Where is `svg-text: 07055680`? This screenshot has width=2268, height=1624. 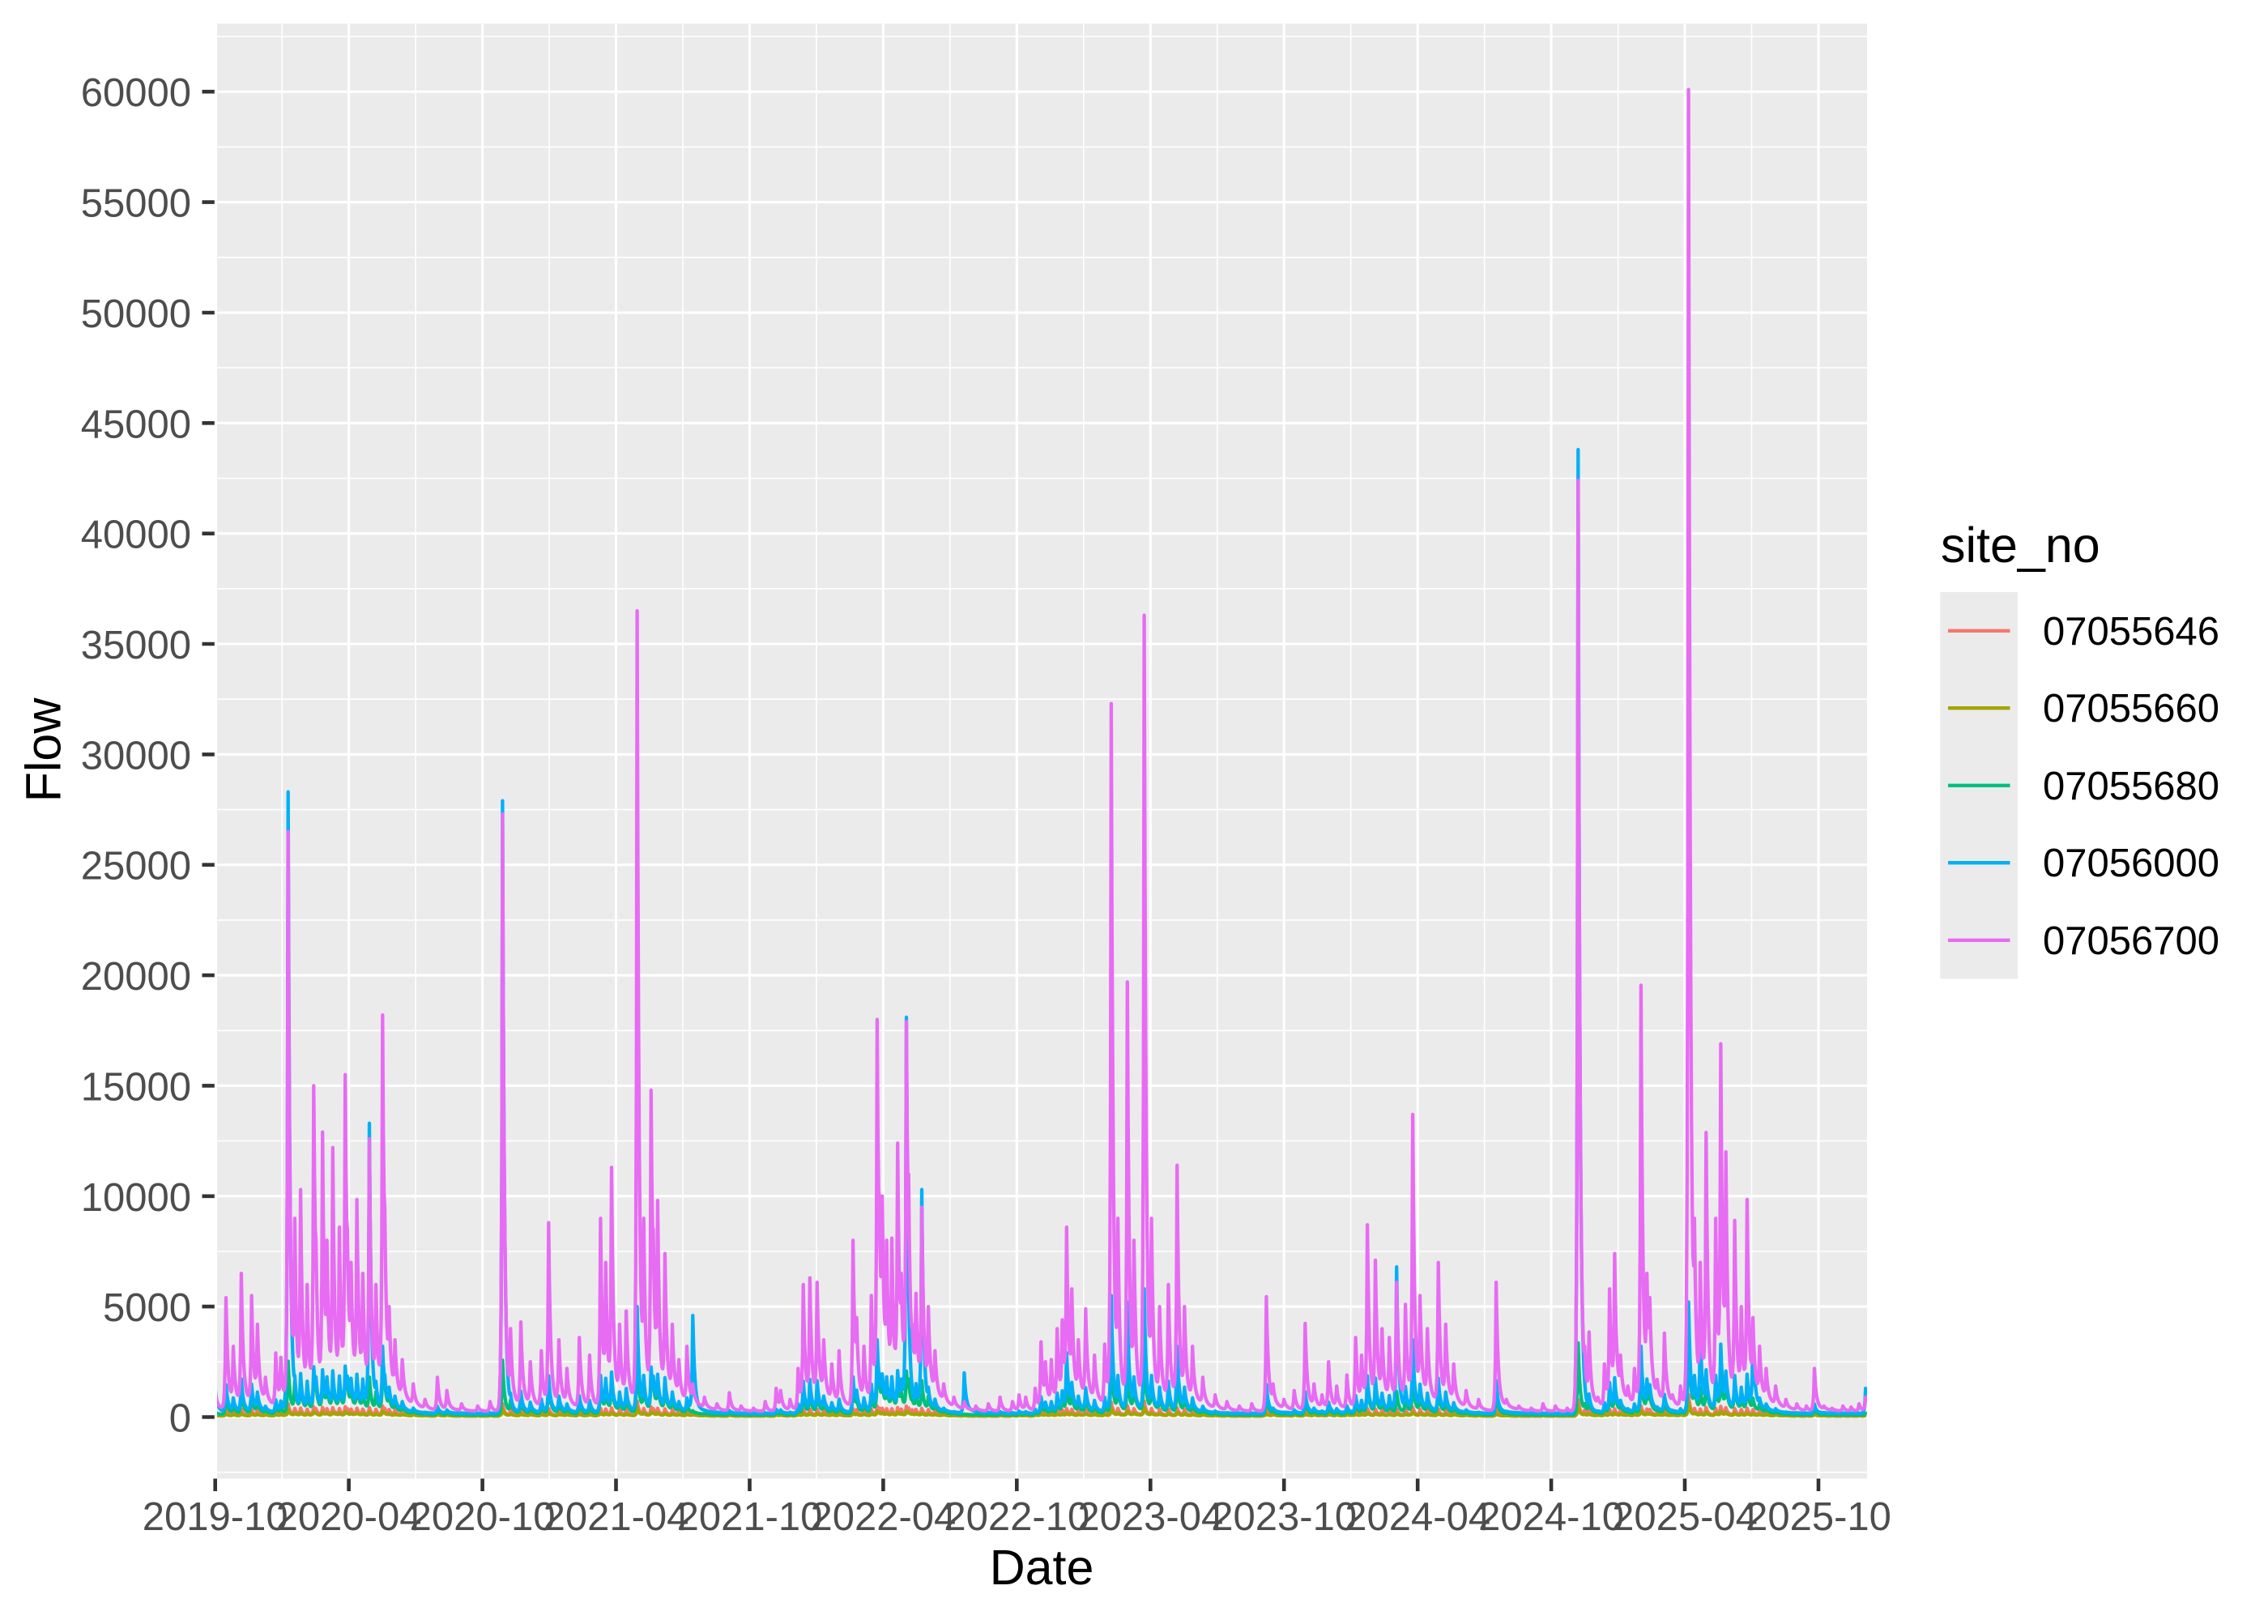
svg-text: 07055680 is located at coordinates (2131, 786).